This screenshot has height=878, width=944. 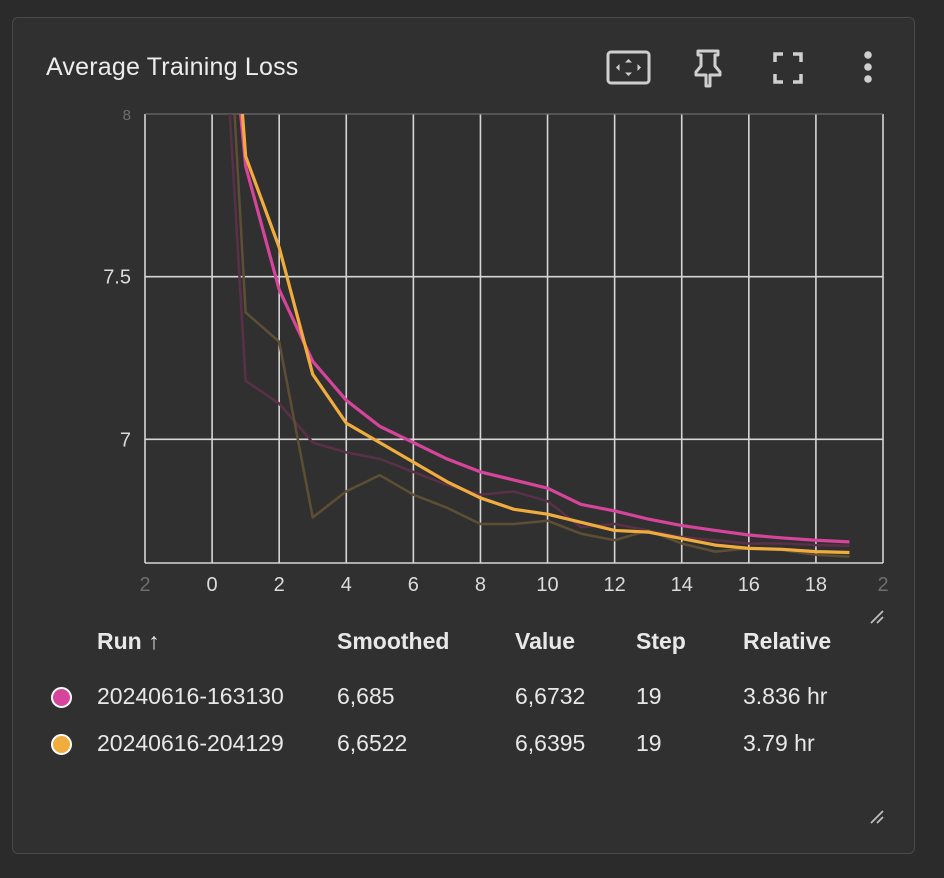 What do you see at coordinates (372, 743) in the screenshot?
I see `smoothed-value: 6,6522` at bounding box center [372, 743].